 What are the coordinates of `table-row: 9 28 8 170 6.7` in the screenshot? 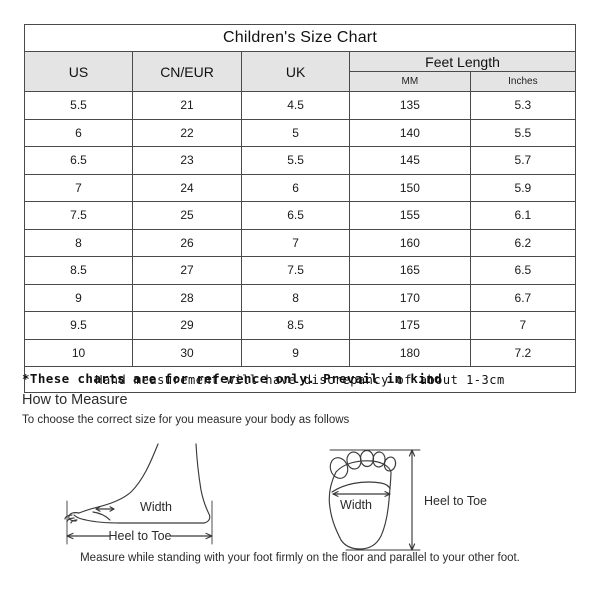 It's located at (300, 297).